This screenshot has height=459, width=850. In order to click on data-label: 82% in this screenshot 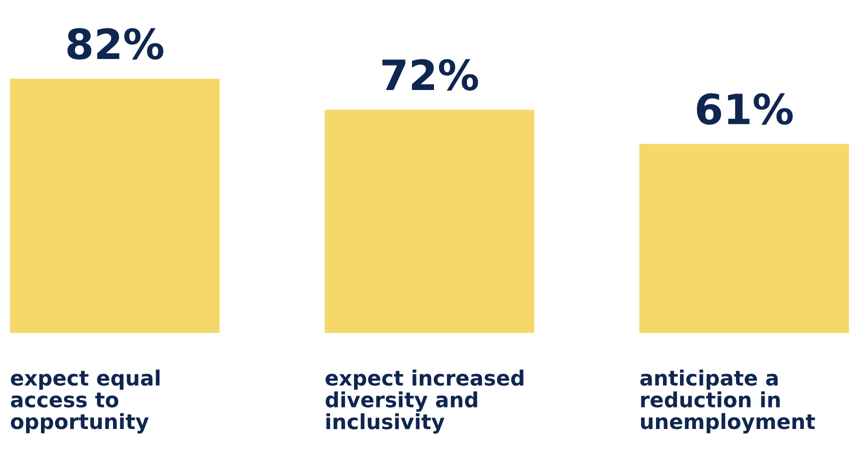, I will do `click(115, 44)`.